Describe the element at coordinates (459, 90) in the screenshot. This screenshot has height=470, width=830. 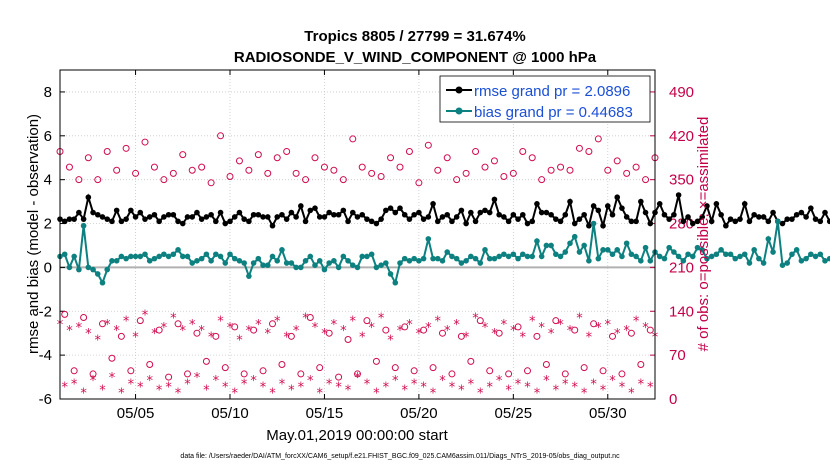
I see `legend-rmse-marker` at that location.